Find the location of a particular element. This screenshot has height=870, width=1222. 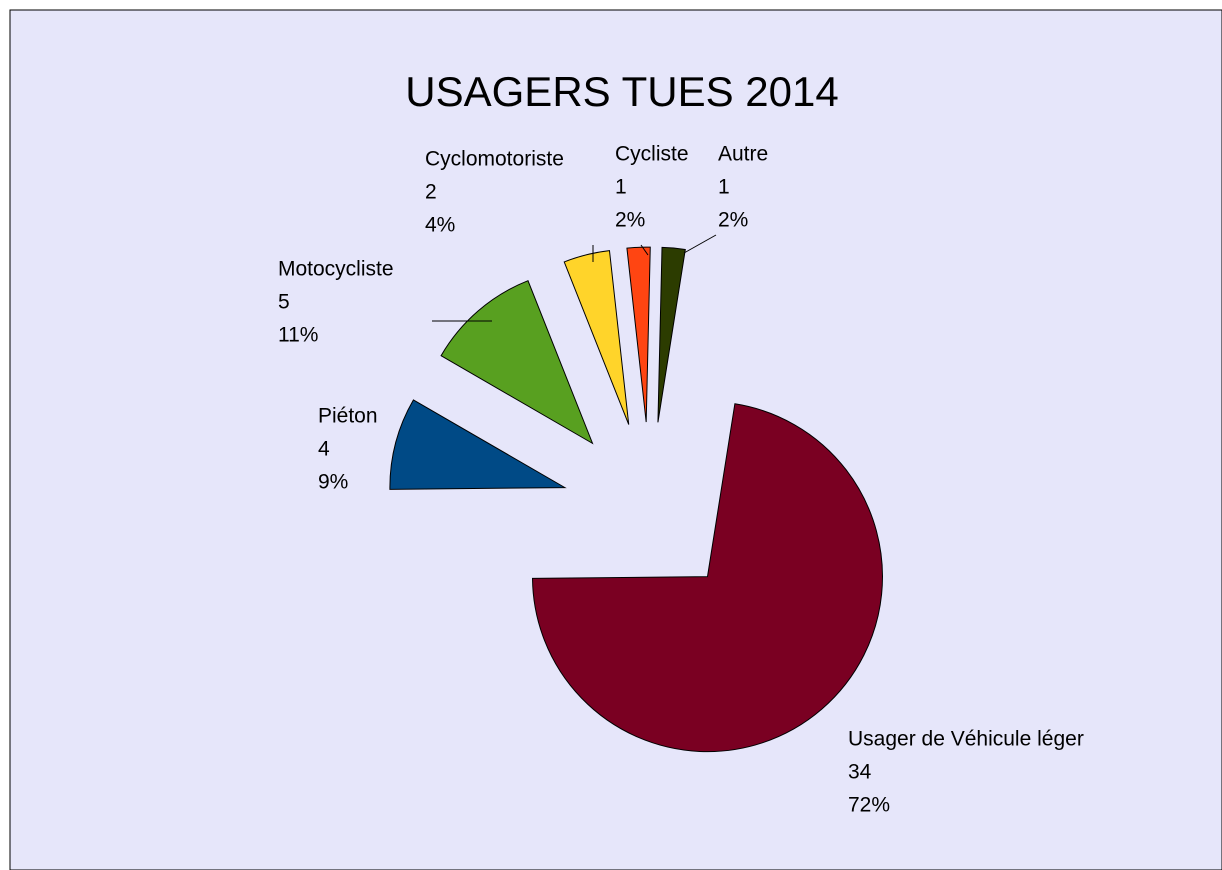

slice-value: 4 is located at coordinates (324, 449).